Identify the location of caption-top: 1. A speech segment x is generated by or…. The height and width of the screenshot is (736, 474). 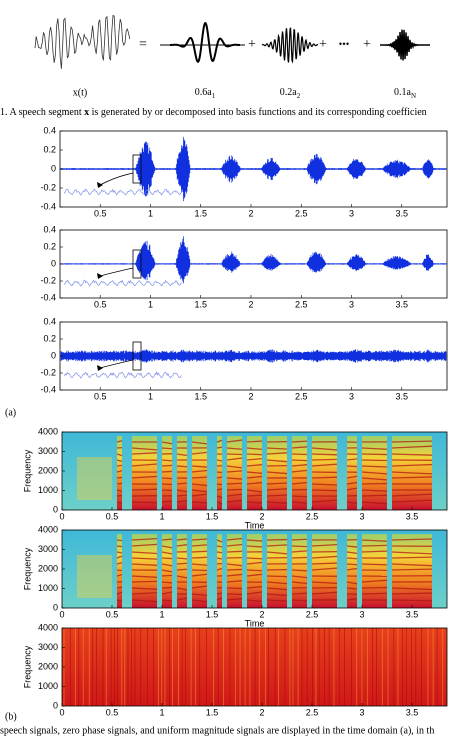
(213, 112).